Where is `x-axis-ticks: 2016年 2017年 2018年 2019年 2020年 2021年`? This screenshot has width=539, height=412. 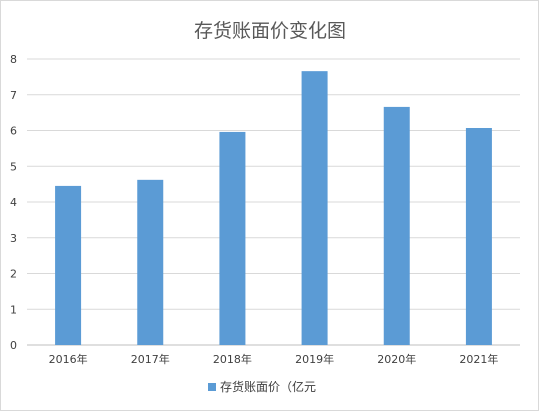 x-axis-ticks: 2016年 2017年 2018年 2019年 2020年 2021年 is located at coordinates (274, 359).